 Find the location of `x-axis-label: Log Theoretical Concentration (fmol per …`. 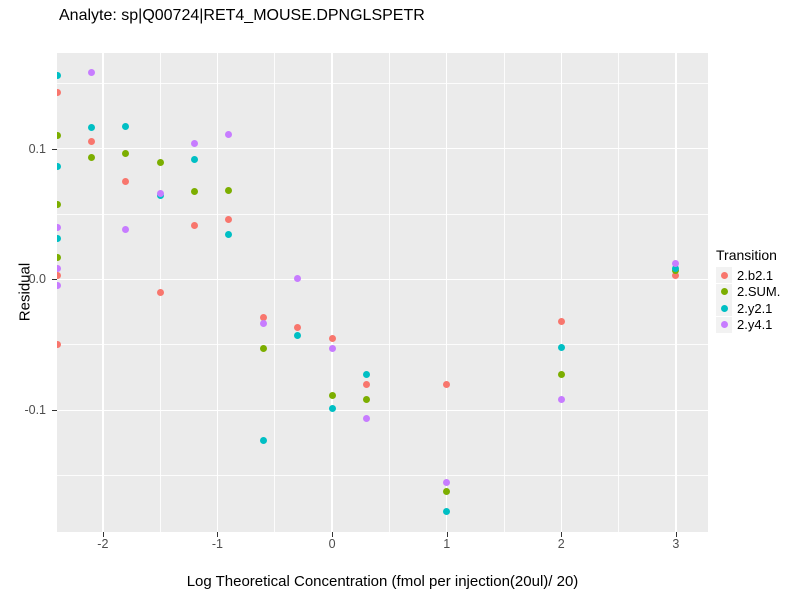

x-axis-label: Log Theoretical Concentration (fmol per … is located at coordinates (382, 581).